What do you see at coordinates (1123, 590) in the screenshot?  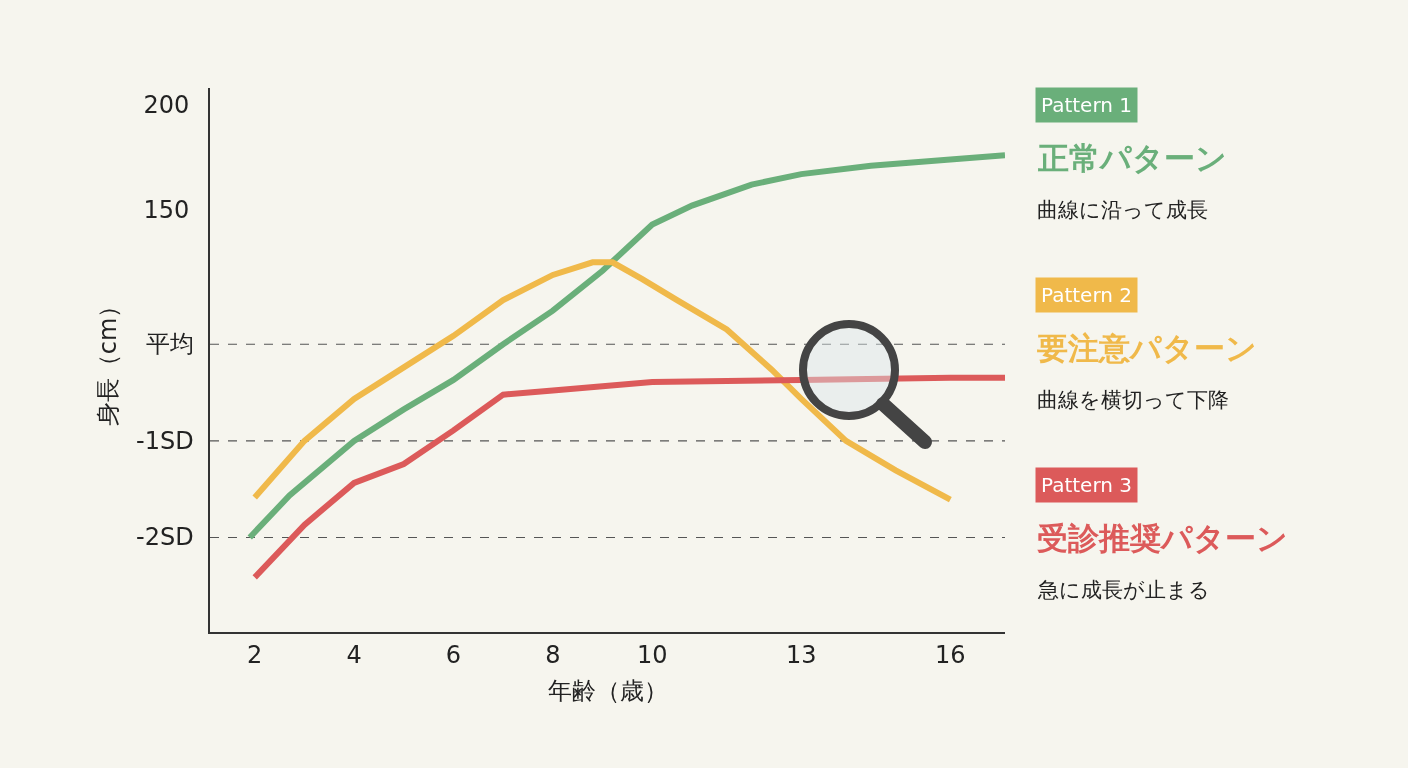 I see `text: 急に成長が止まる` at bounding box center [1123, 590].